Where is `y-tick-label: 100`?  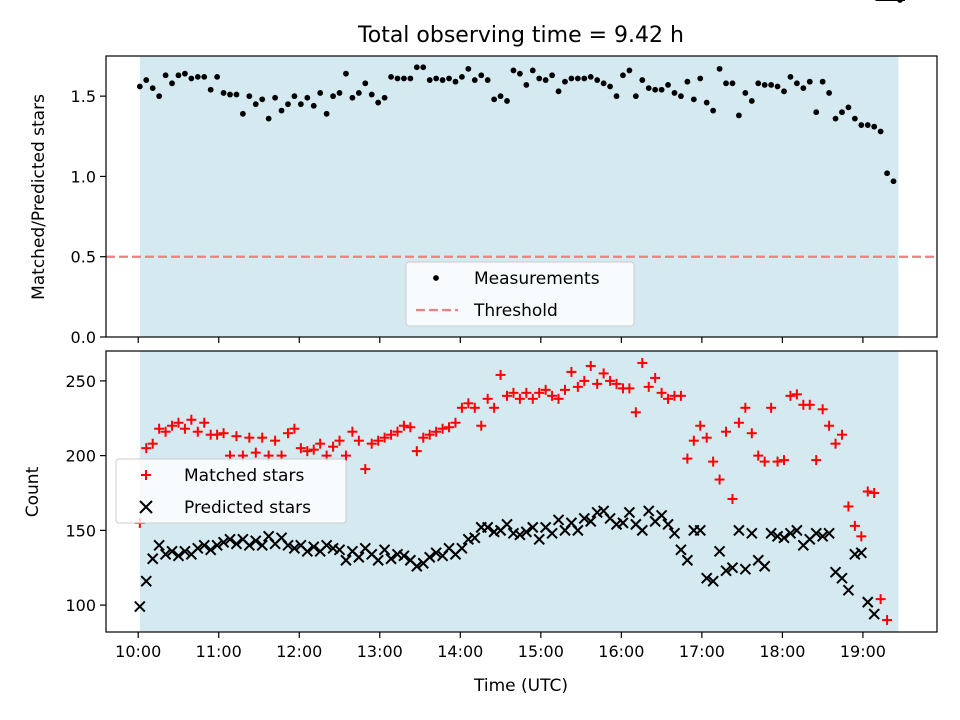 y-tick-label: 100 is located at coordinates (80, 605).